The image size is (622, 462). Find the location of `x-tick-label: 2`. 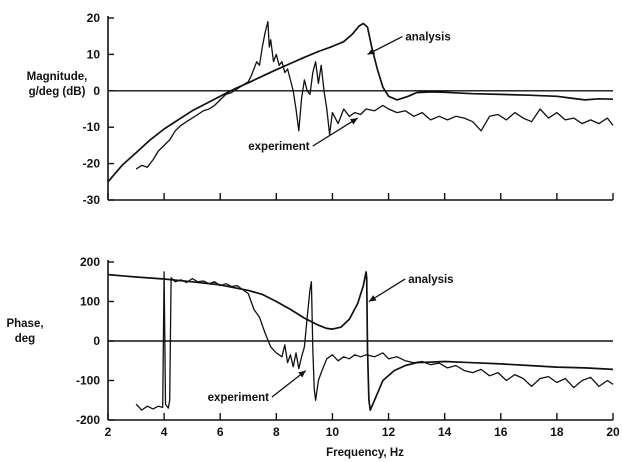

x-tick-label: 2 is located at coordinates (108, 432).